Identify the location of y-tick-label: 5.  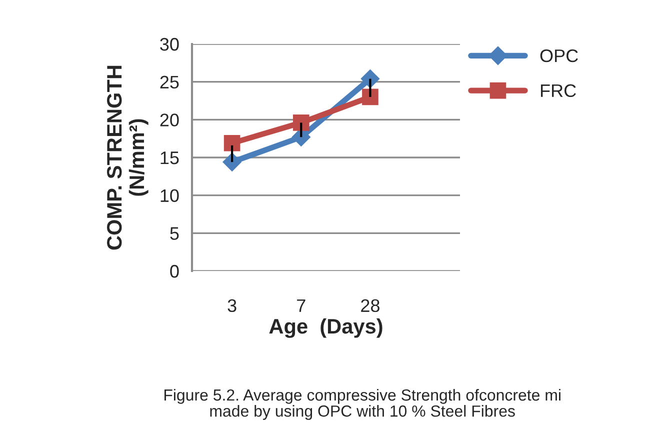
(174, 233).